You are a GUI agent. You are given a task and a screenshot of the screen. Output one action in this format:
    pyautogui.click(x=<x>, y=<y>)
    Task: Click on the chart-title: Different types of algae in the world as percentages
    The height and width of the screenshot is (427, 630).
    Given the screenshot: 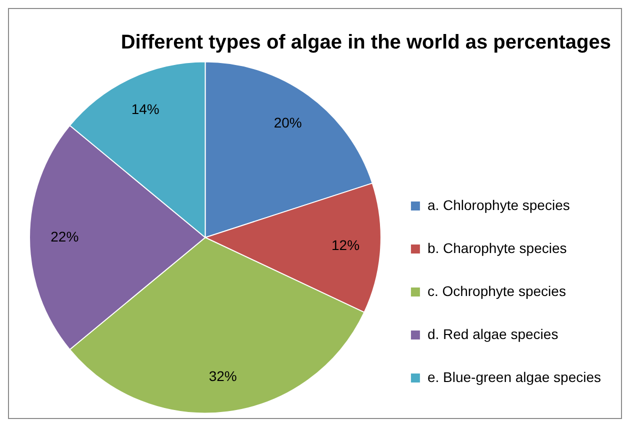 What is the action you would take?
    pyautogui.click(x=365, y=43)
    